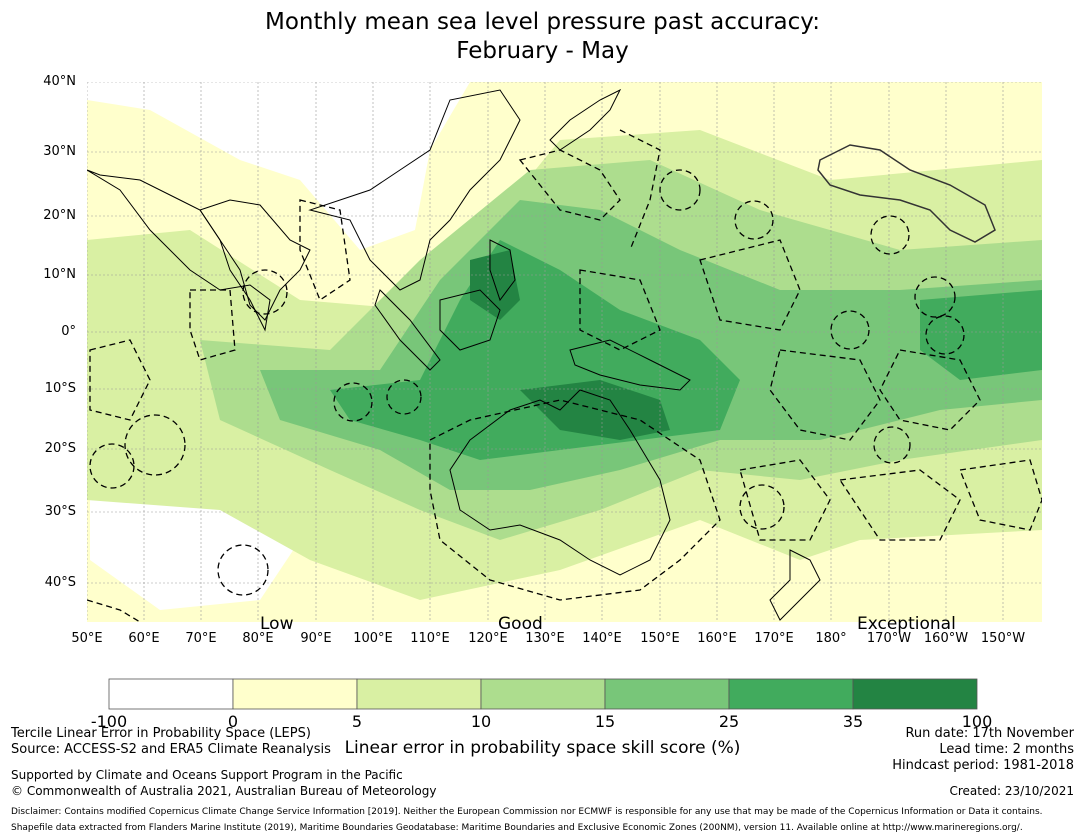  I want to click on lon-label: 70°E, so click(201, 638).